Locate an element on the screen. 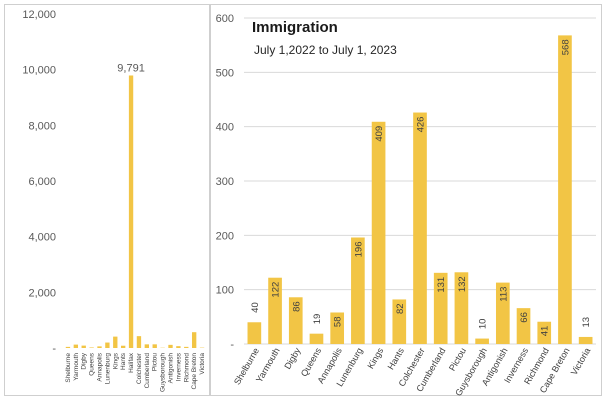 The width and height of the screenshot is (607, 404). bar-victoria is located at coordinates (585, 340).